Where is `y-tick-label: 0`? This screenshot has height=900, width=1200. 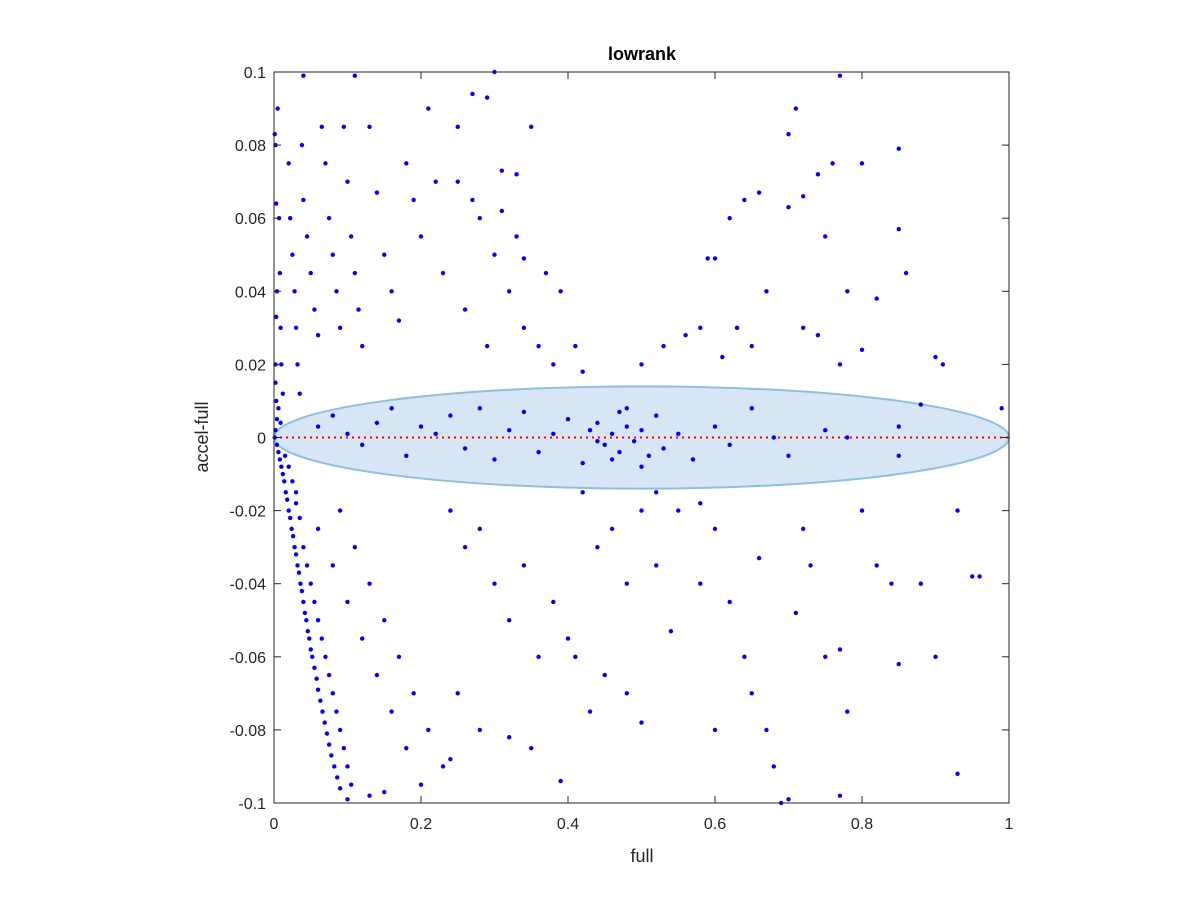 y-tick-label: 0 is located at coordinates (261, 439).